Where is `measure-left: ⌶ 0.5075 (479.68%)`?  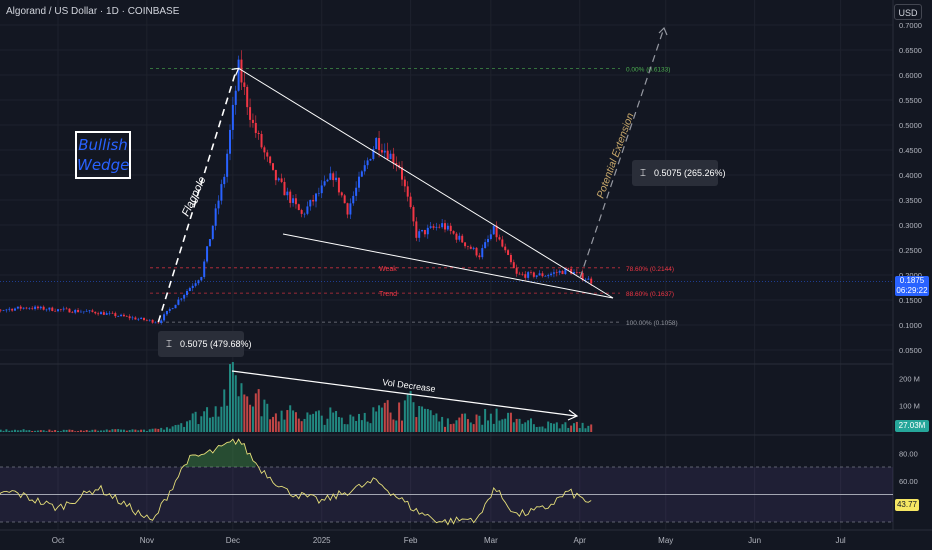
measure-left: ⌶ 0.5075 (479.68%) is located at coordinates (205, 344).